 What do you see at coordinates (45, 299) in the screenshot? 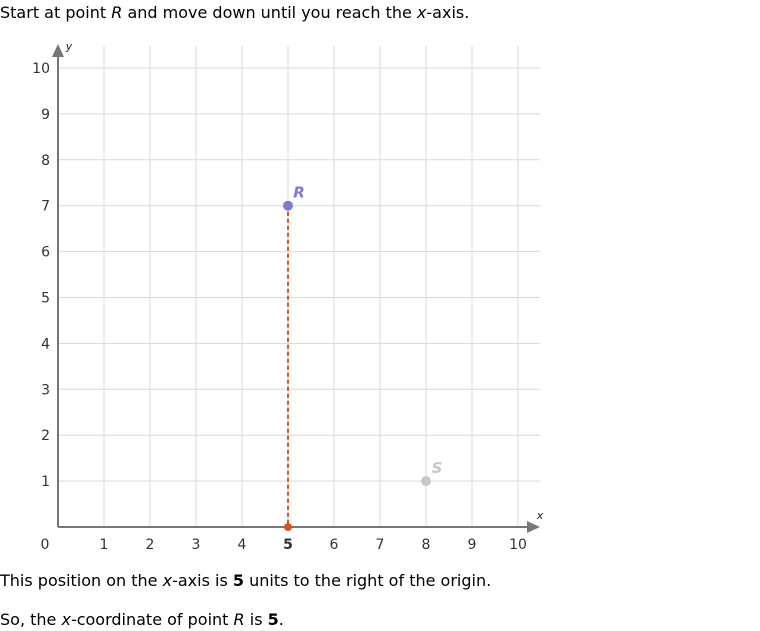
I see `y-tick-label: 5` at bounding box center [45, 299].